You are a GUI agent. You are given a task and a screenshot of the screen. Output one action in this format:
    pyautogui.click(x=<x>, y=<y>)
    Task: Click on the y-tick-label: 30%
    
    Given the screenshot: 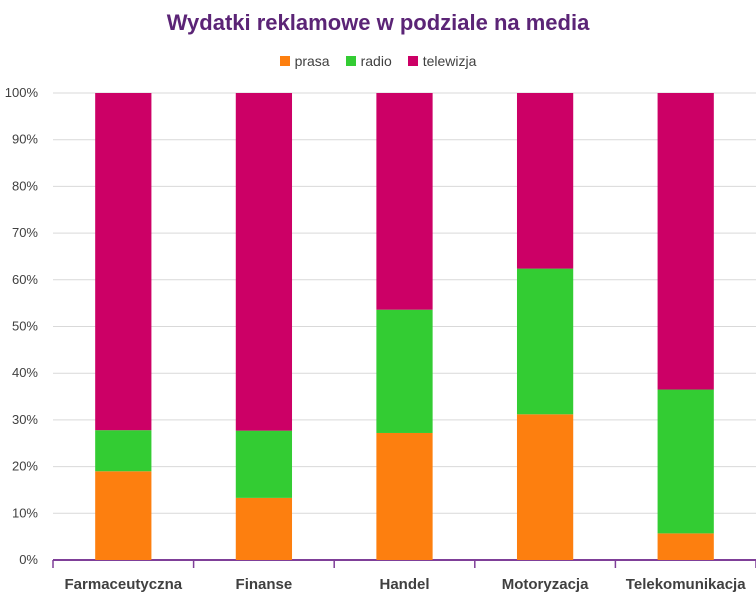 What is the action you would take?
    pyautogui.click(x=25, y=419)
    